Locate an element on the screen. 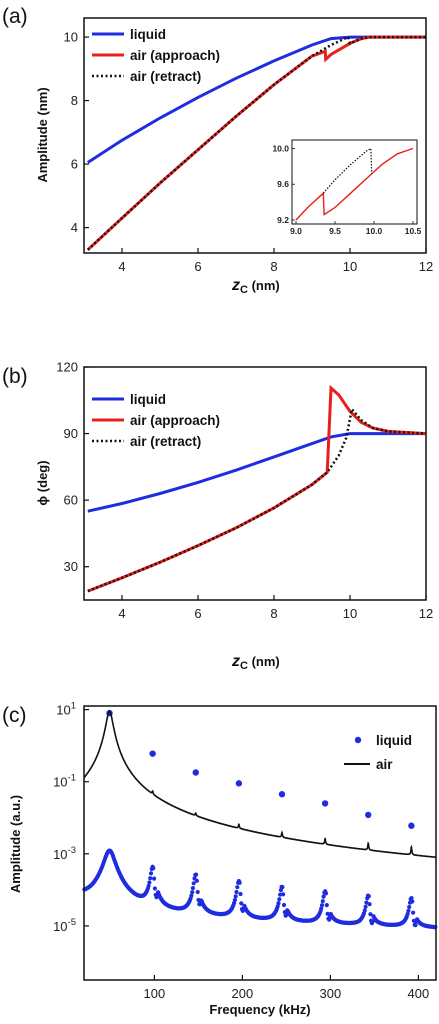 This screenshot has width=439, height=1024. panel-a-ylabel: Amplitude (nm) is located at coordinates (42, 134).